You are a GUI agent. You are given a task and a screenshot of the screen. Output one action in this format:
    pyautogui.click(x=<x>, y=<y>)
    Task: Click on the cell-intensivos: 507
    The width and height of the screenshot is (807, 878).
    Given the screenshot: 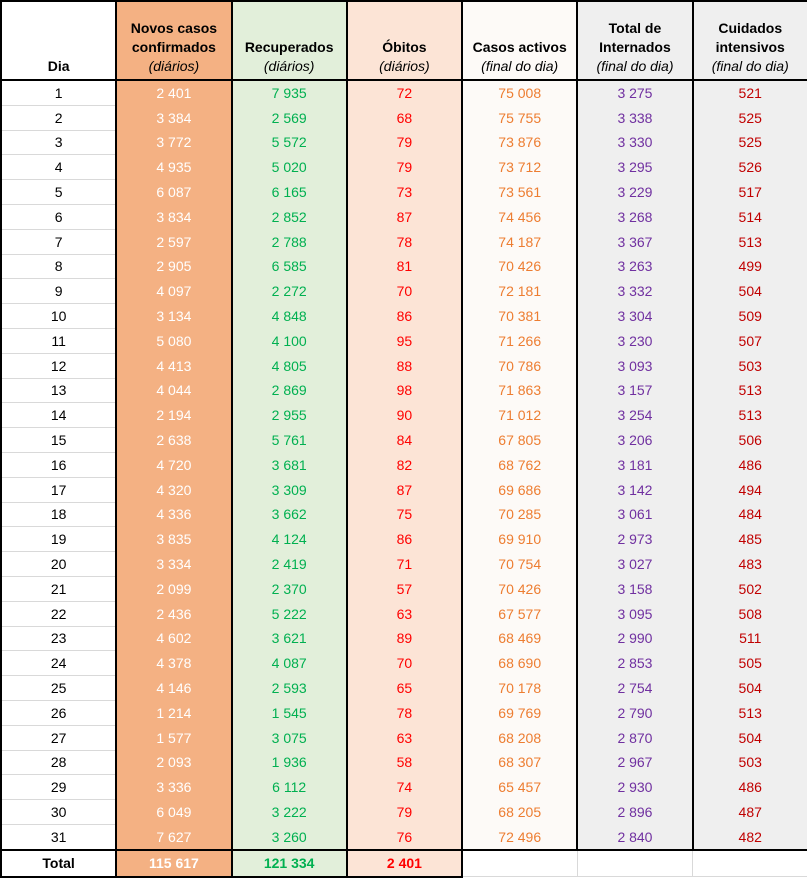 What is the action you would take?
    pyautogui.click(x=749, y=341)
    